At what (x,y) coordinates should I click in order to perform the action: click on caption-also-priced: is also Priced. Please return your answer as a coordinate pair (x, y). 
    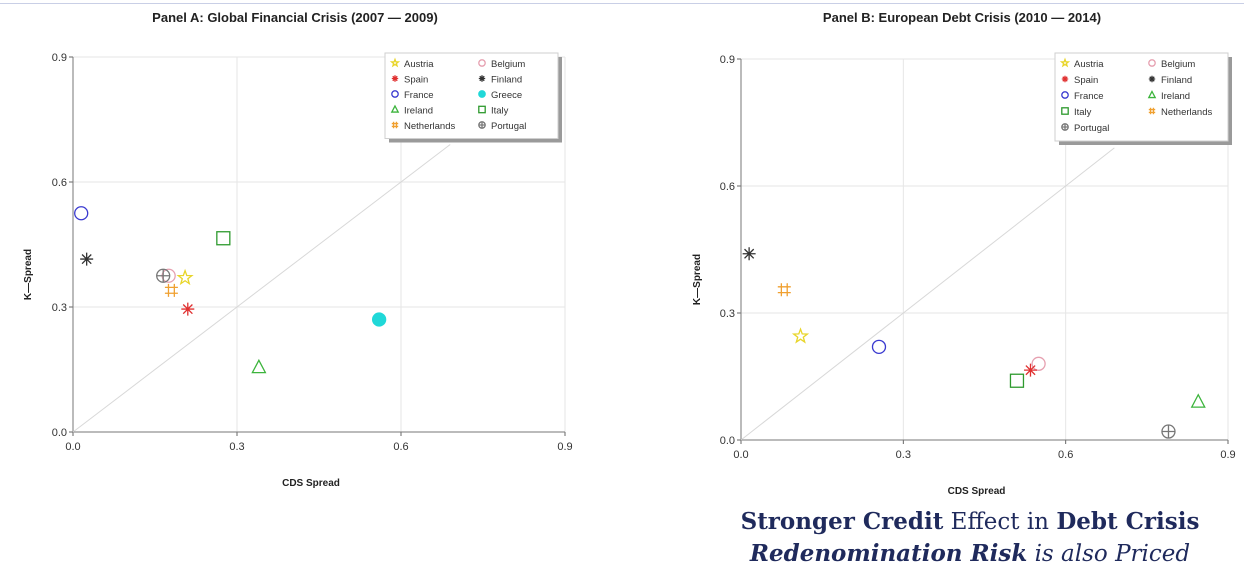
    Looking at the image, I should click on (1109, 554).